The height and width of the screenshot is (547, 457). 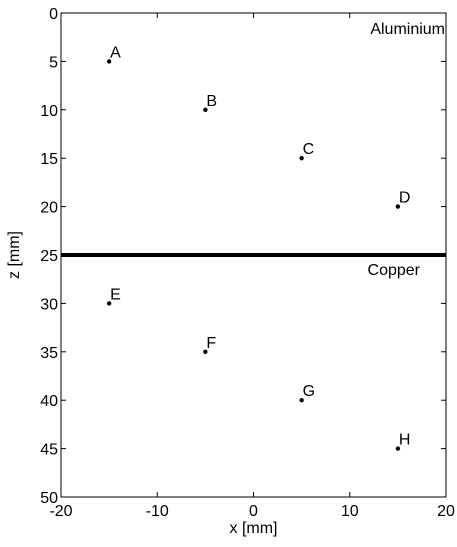 I want to click on point-label-a: A, so click(x=115, y=52).